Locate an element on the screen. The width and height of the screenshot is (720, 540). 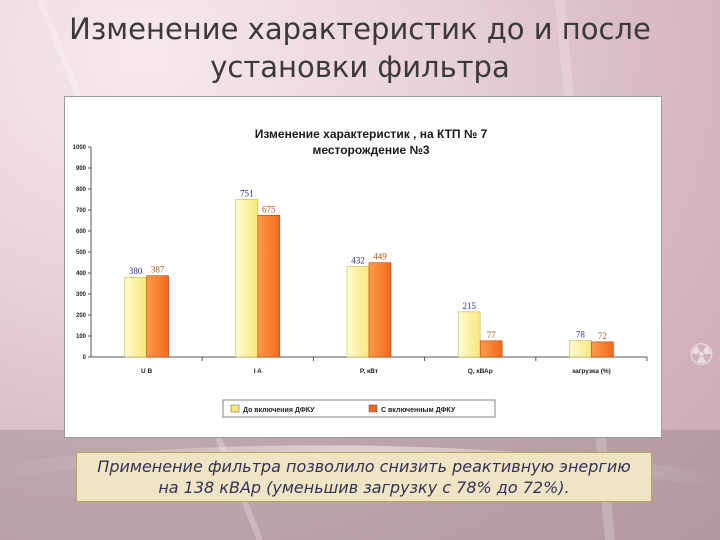
category-label: загрузка (%) is located at coordinates (591, 371).